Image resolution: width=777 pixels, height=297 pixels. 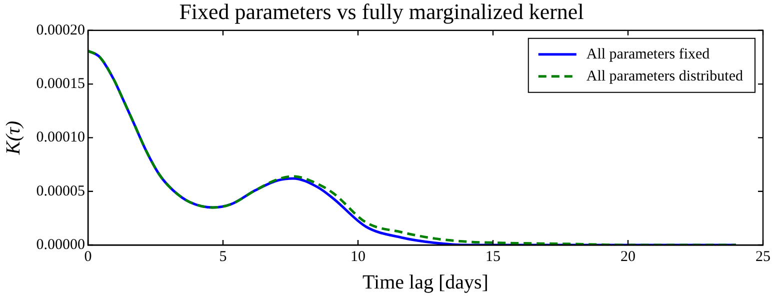 What do you see at coordinates (628, 256) in the screenshot?
I see `x-tick-label: 20` at bounding box center [628, 256].